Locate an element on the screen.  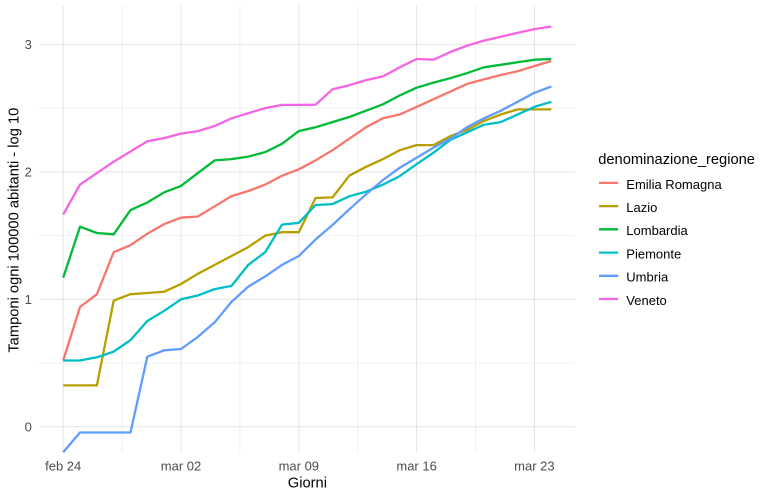
svg-text: Emilia Romagna is located at coordinates (674, 184).